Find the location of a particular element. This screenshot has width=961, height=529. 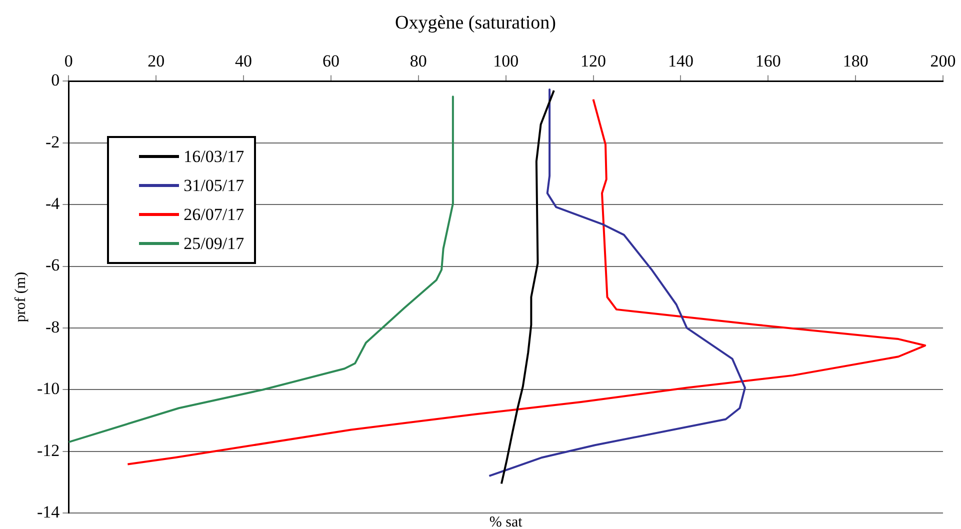

y-tick-label: 0 is located at coordinates (55, 80).